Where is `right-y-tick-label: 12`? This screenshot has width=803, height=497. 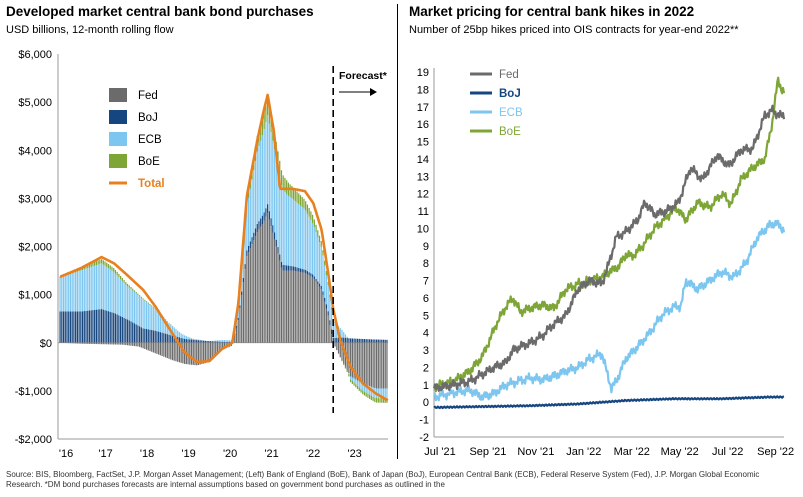
right-y-tick-label: 12 is located at coordinates (423, 195).